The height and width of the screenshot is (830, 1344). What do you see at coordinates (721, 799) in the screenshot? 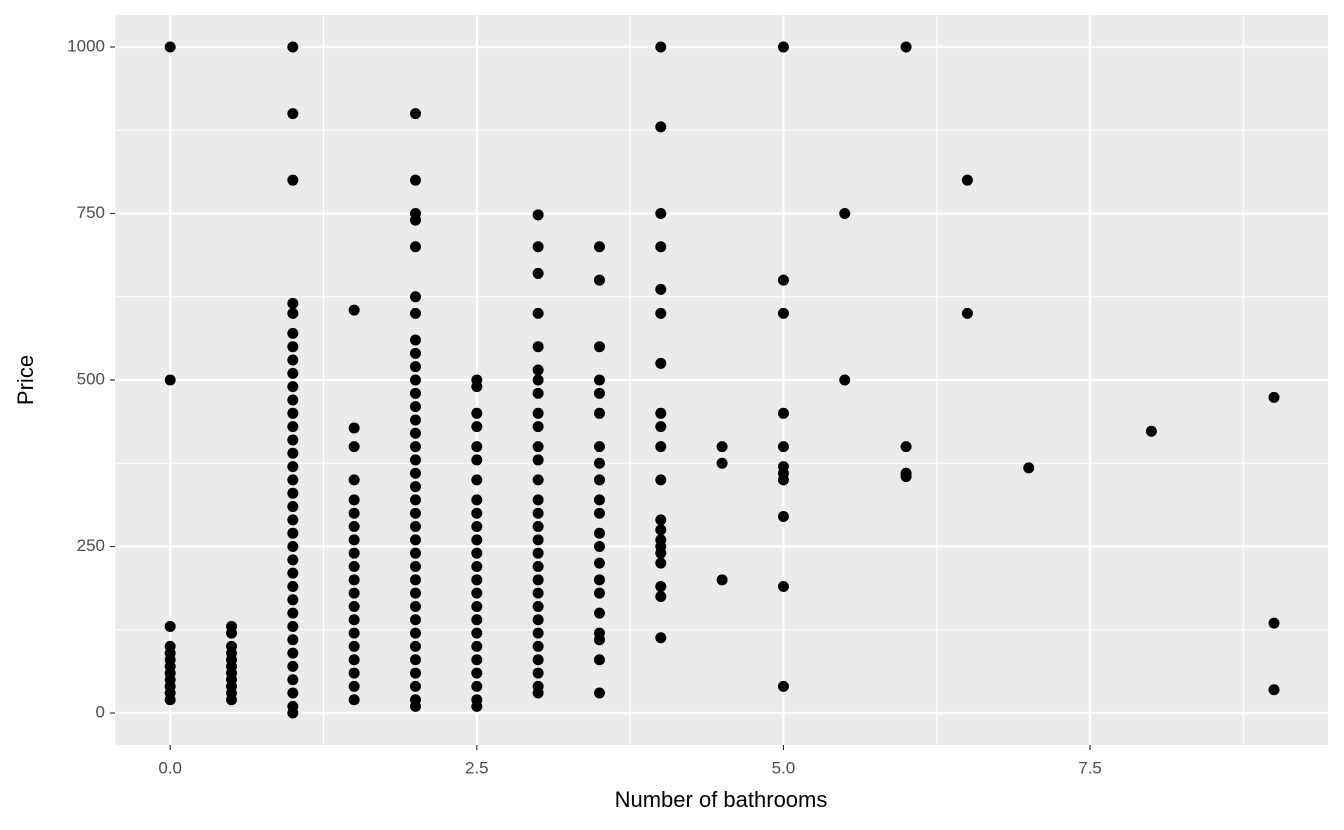
I see `x-axis-title: Number of bathrooms` at bounding box center [721, 799].